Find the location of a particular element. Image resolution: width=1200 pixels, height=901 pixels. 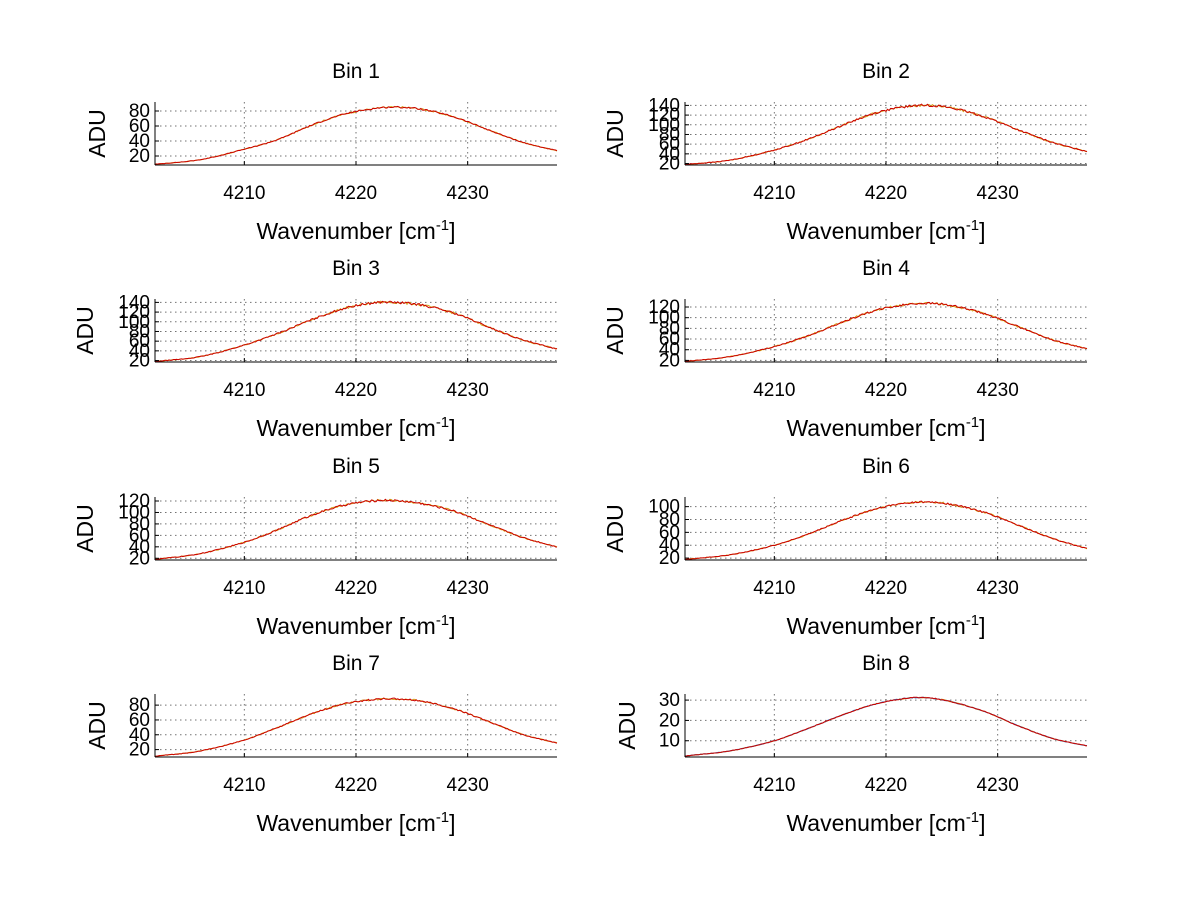

subplot-title: Bin 5 is located at coordinates (356, 466).